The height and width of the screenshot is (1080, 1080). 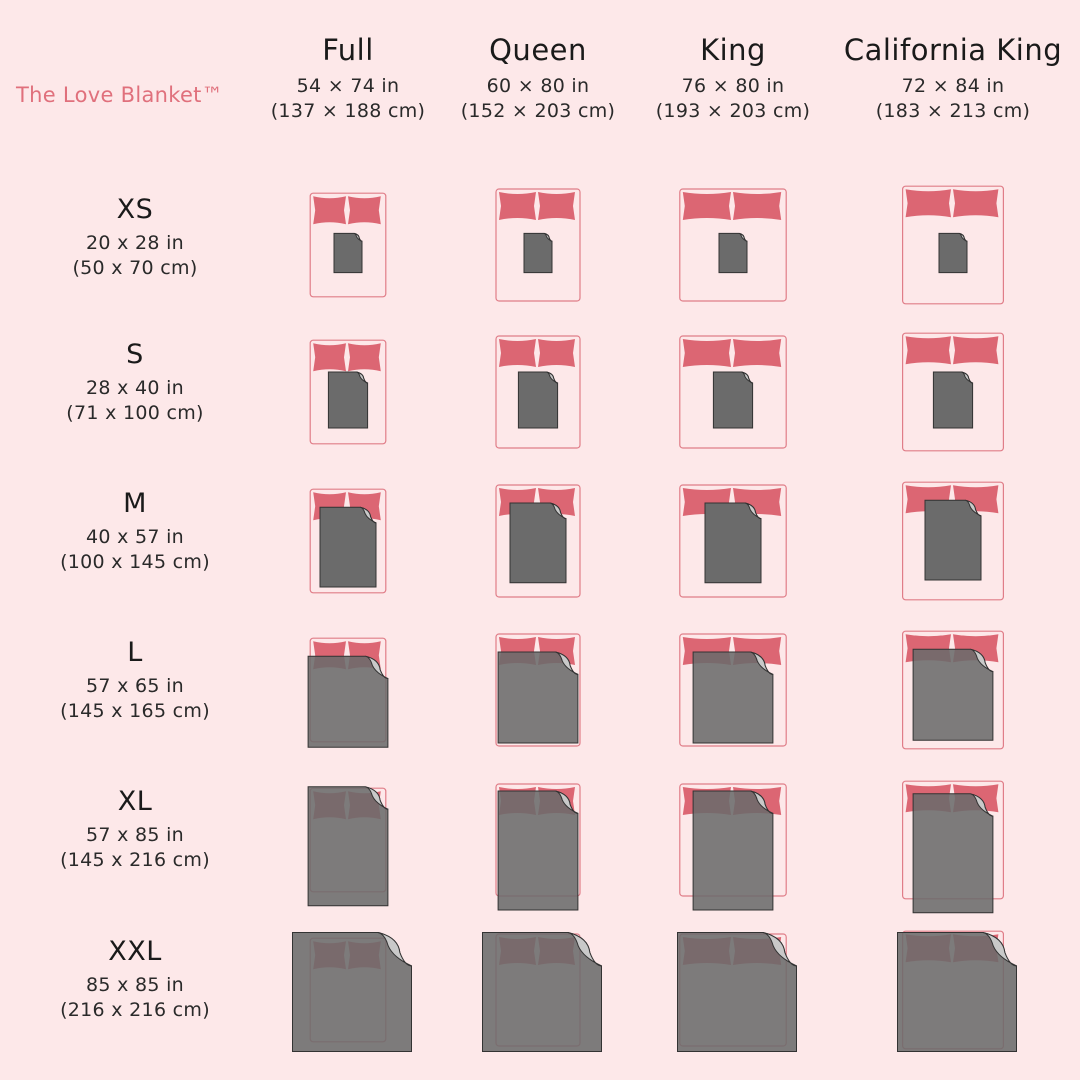 What do you see at coordinates (348, 50) in the screenshot?
I see `bed-size-name: Full` at bounding box center [348, 50].